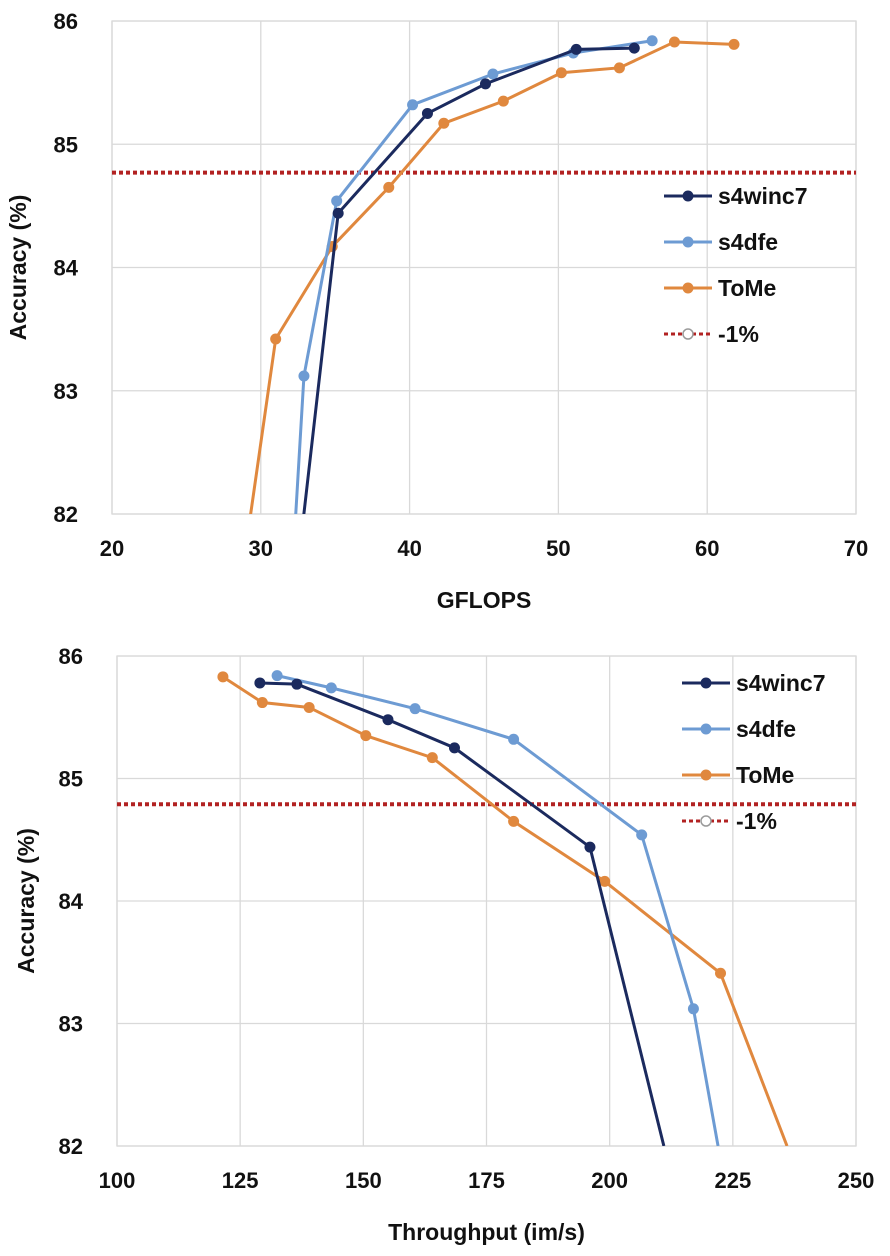  Describe the element at coordinates (468, 280) in the screenshot. I see `series-line-s4winc7` at that location.